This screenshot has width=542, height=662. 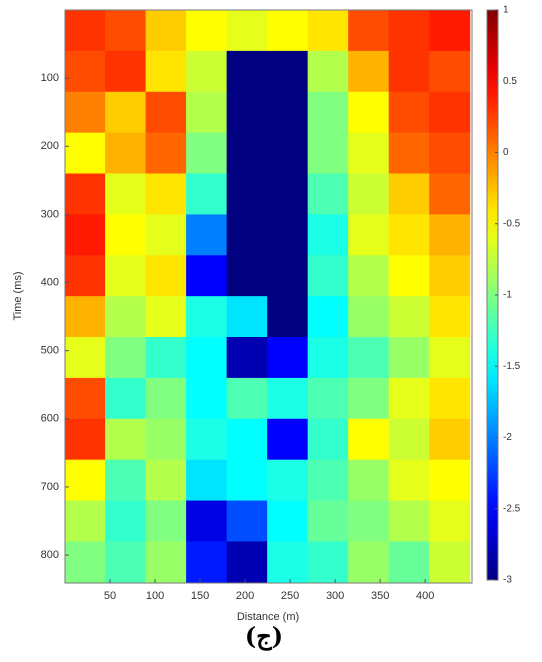 I want to click on y-tick-label: 800, so click(x=50, y=555).